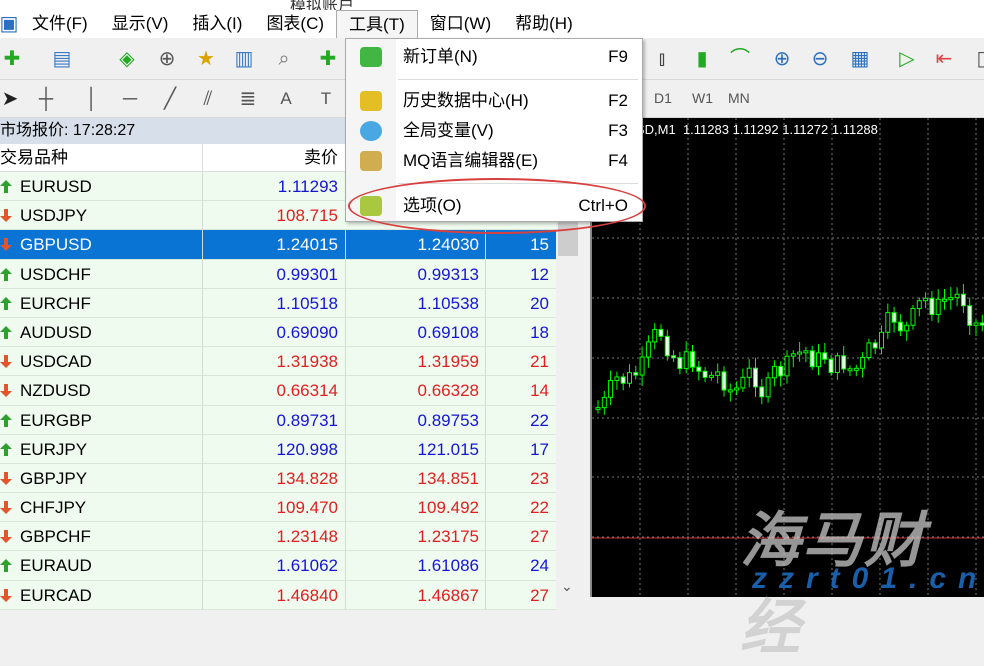  Describe the element at coordinates (55, 274) in the screenshot. I see `symbol: USDCHF` at that location.